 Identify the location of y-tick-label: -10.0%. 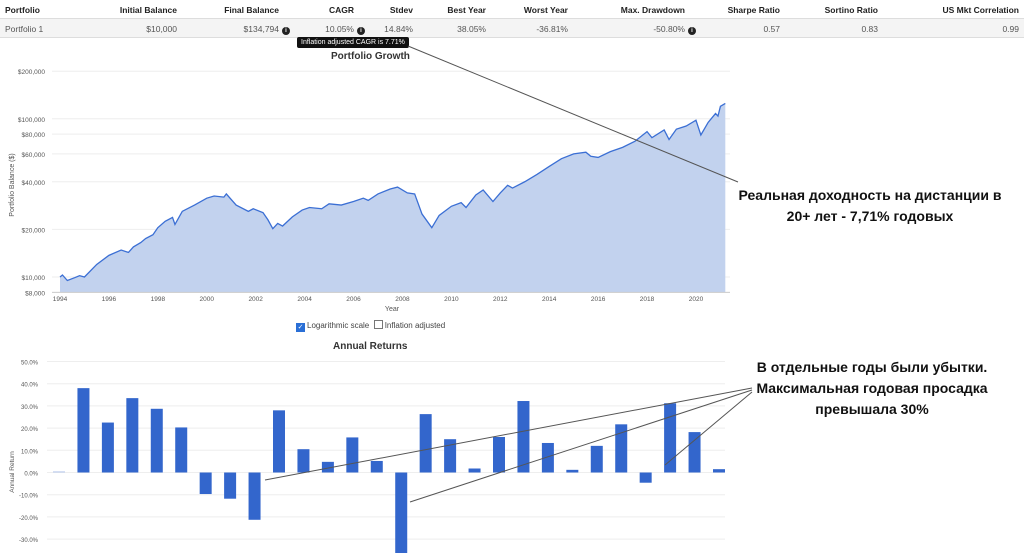
(29, 497).